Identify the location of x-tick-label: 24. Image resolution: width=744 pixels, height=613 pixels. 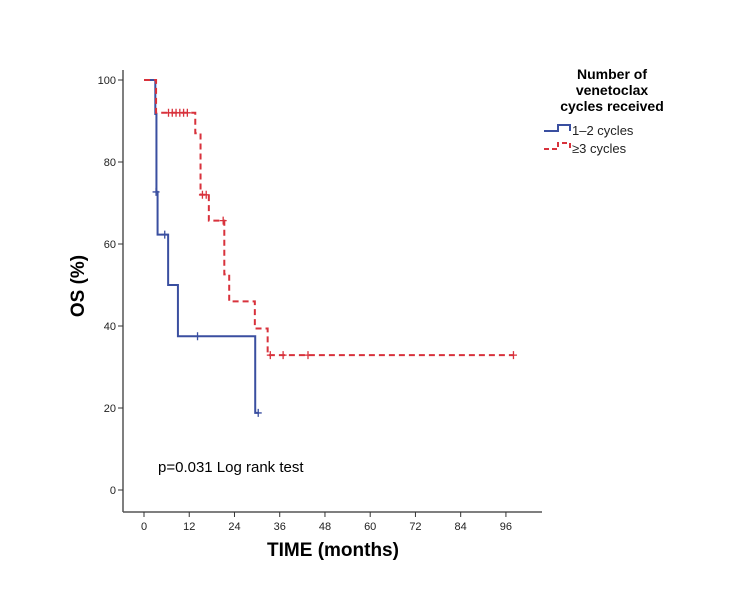
(234, 527).